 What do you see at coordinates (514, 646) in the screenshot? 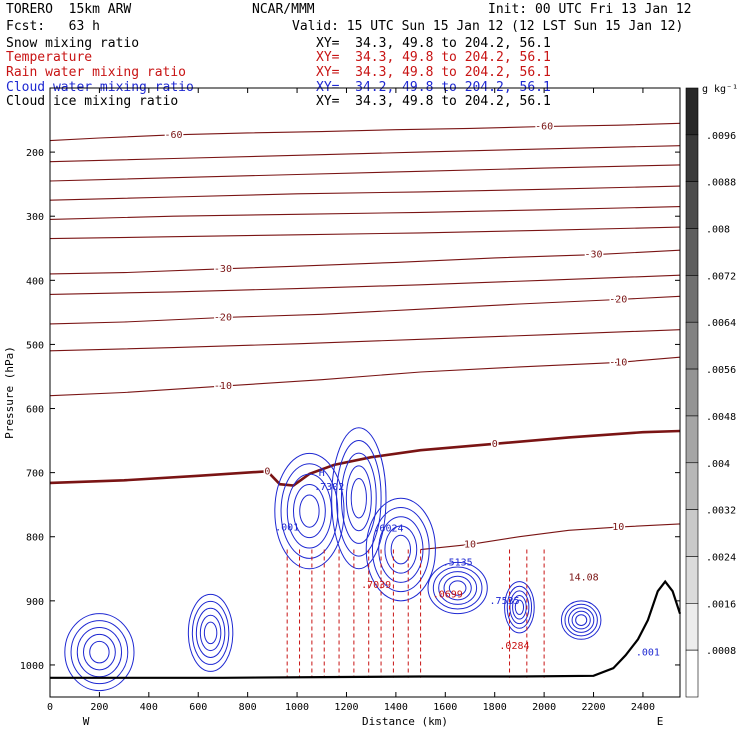
I see `rain-water-label: .0284` at bounding box center [514, 646].